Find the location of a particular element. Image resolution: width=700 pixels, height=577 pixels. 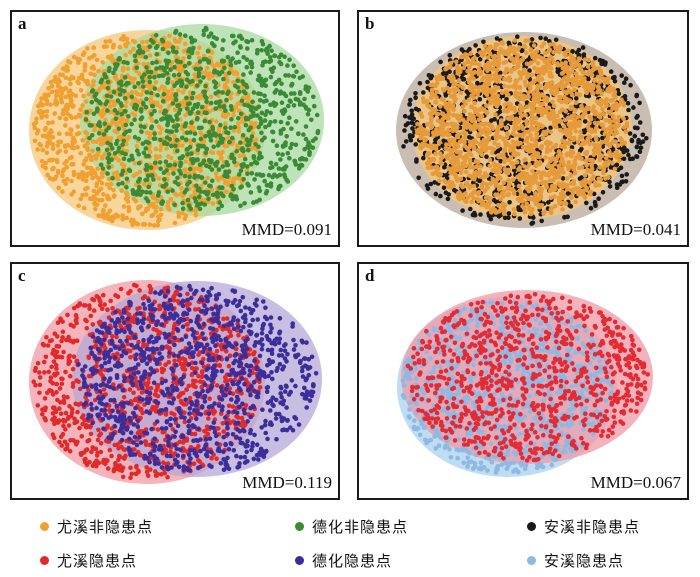

legend-dot-anxi-nonhazard is located at coordinates (531, 526).